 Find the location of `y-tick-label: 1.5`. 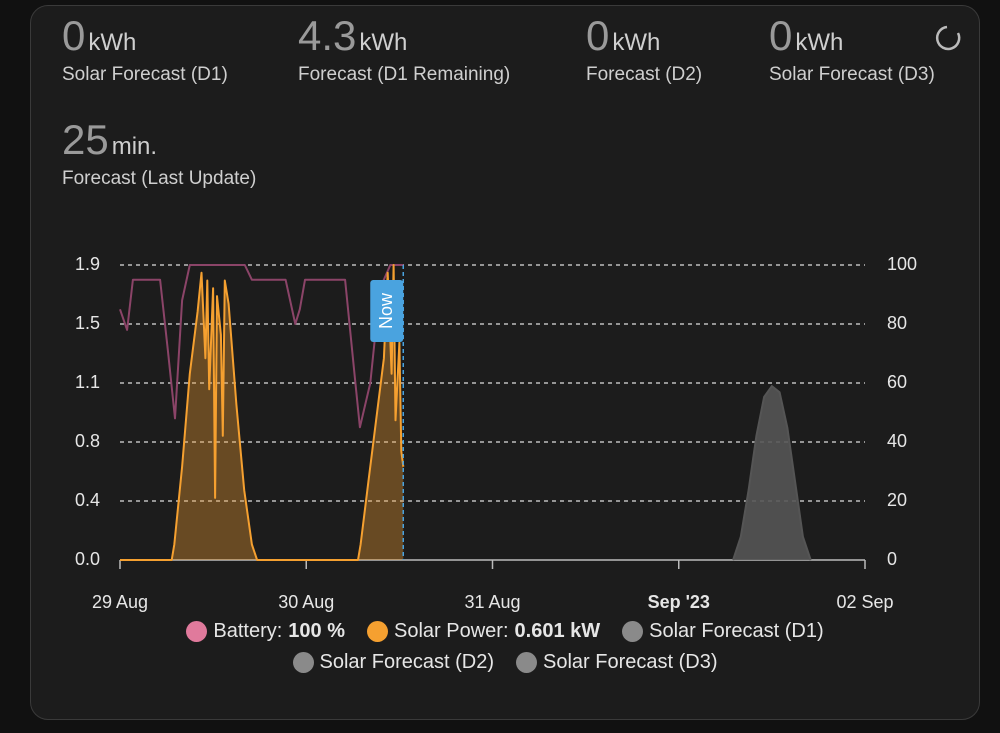

y-tick-label: 1.5 is located at coordinates (87, 323).